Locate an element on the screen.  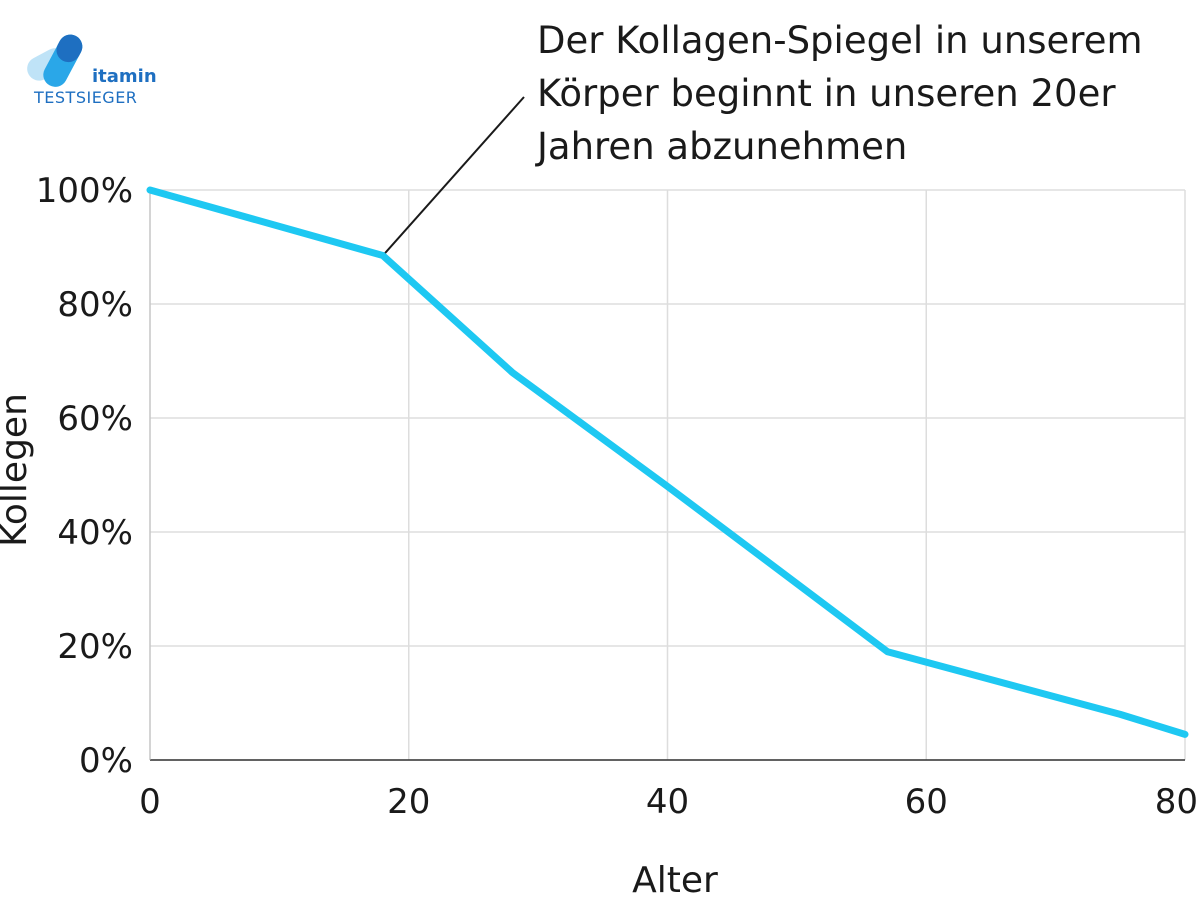
annotation-line-3: Jahren abzunehmen is located at coordinates (722, 146).